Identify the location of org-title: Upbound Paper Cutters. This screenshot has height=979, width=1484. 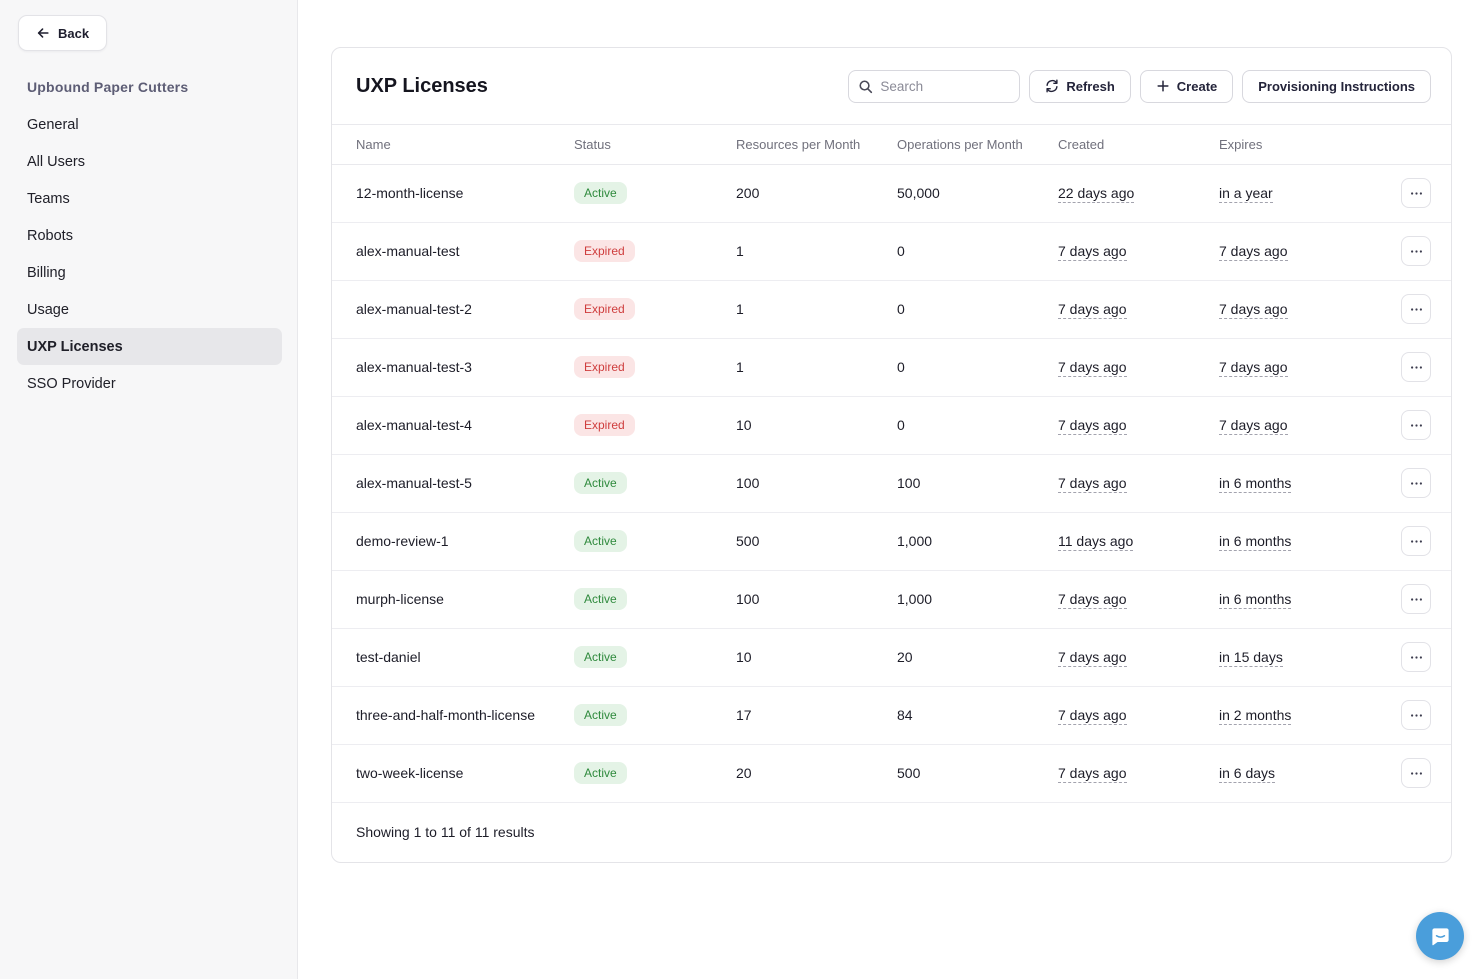
(108, 87).